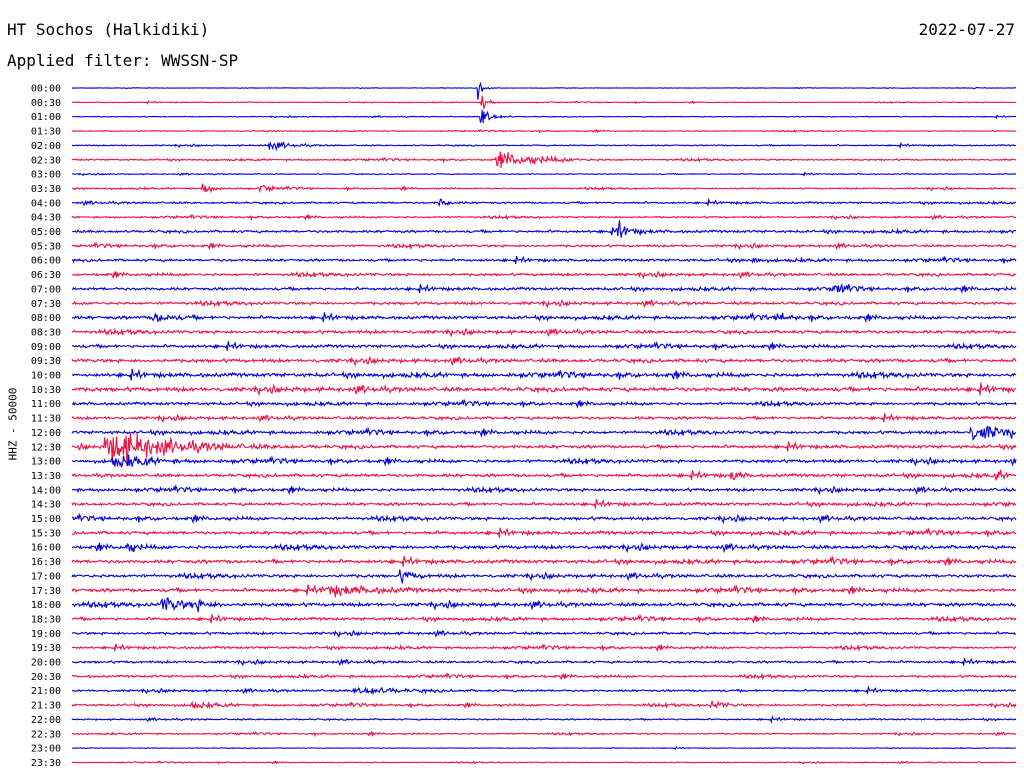  Describe the element at coordinates (46, 318) in the screenshot. I see `time-label: 08:00` at that location.